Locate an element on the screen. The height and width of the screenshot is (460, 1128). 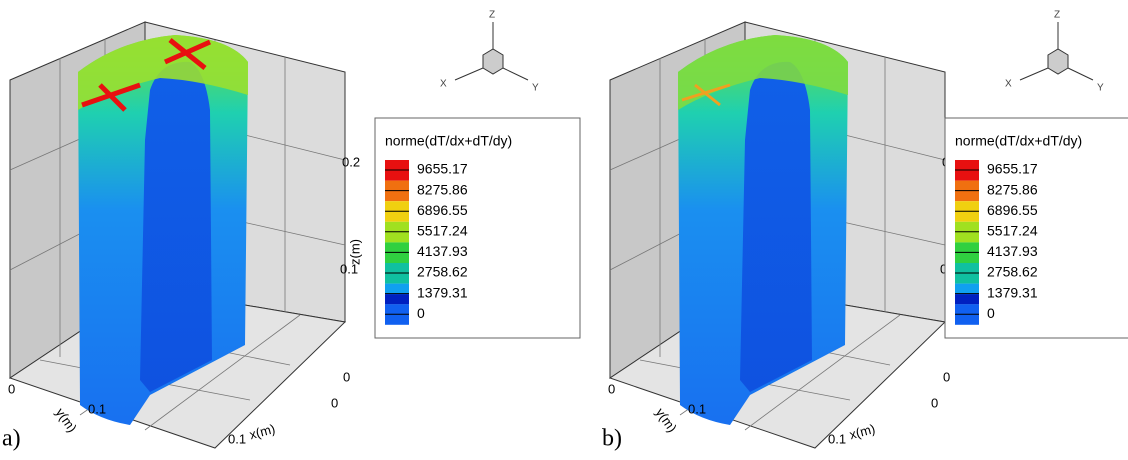
panel-label: b) is located at coordinates (612, 439).